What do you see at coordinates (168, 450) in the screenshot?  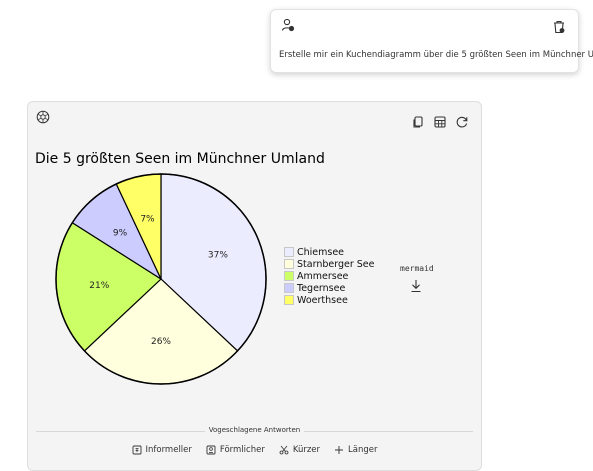 I see `suggestion-label: Informeller` at bounding box center [168, 450].